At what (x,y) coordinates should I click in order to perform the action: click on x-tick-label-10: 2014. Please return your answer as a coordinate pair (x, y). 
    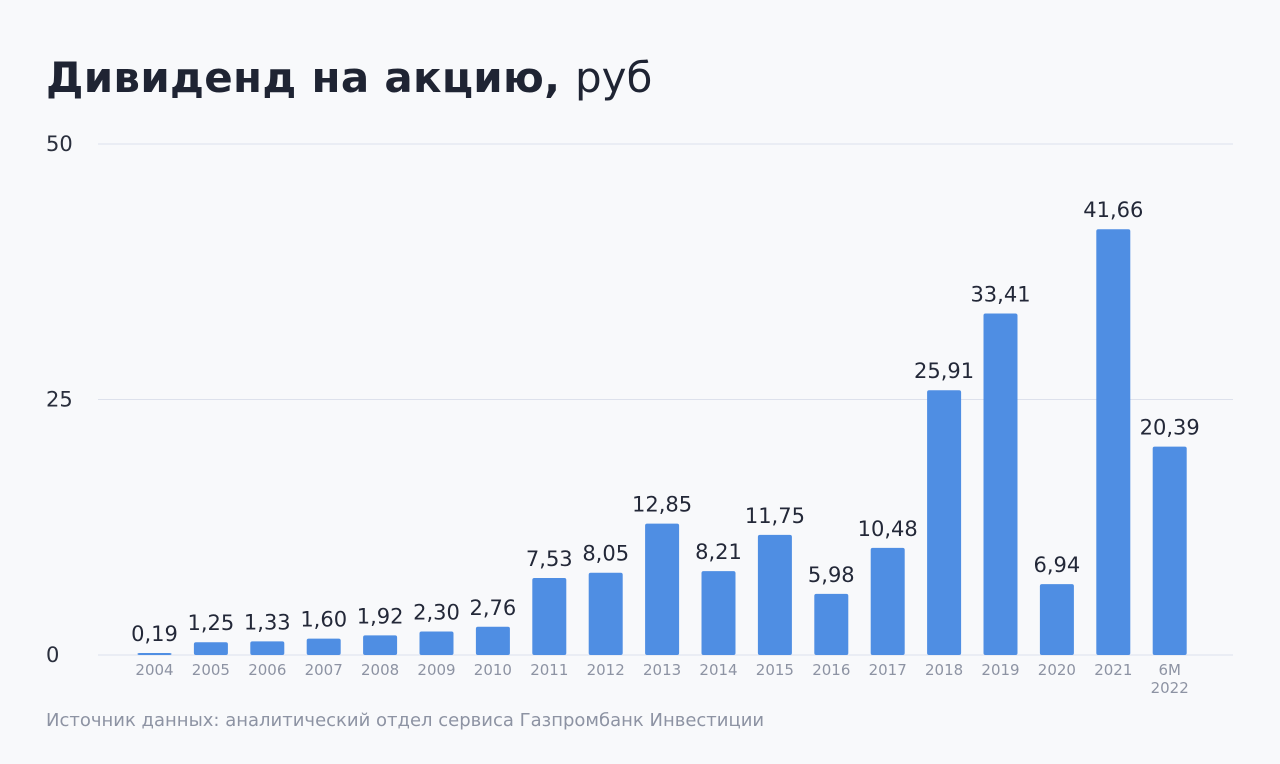
    Looking at the image, I should click on (718, 670).